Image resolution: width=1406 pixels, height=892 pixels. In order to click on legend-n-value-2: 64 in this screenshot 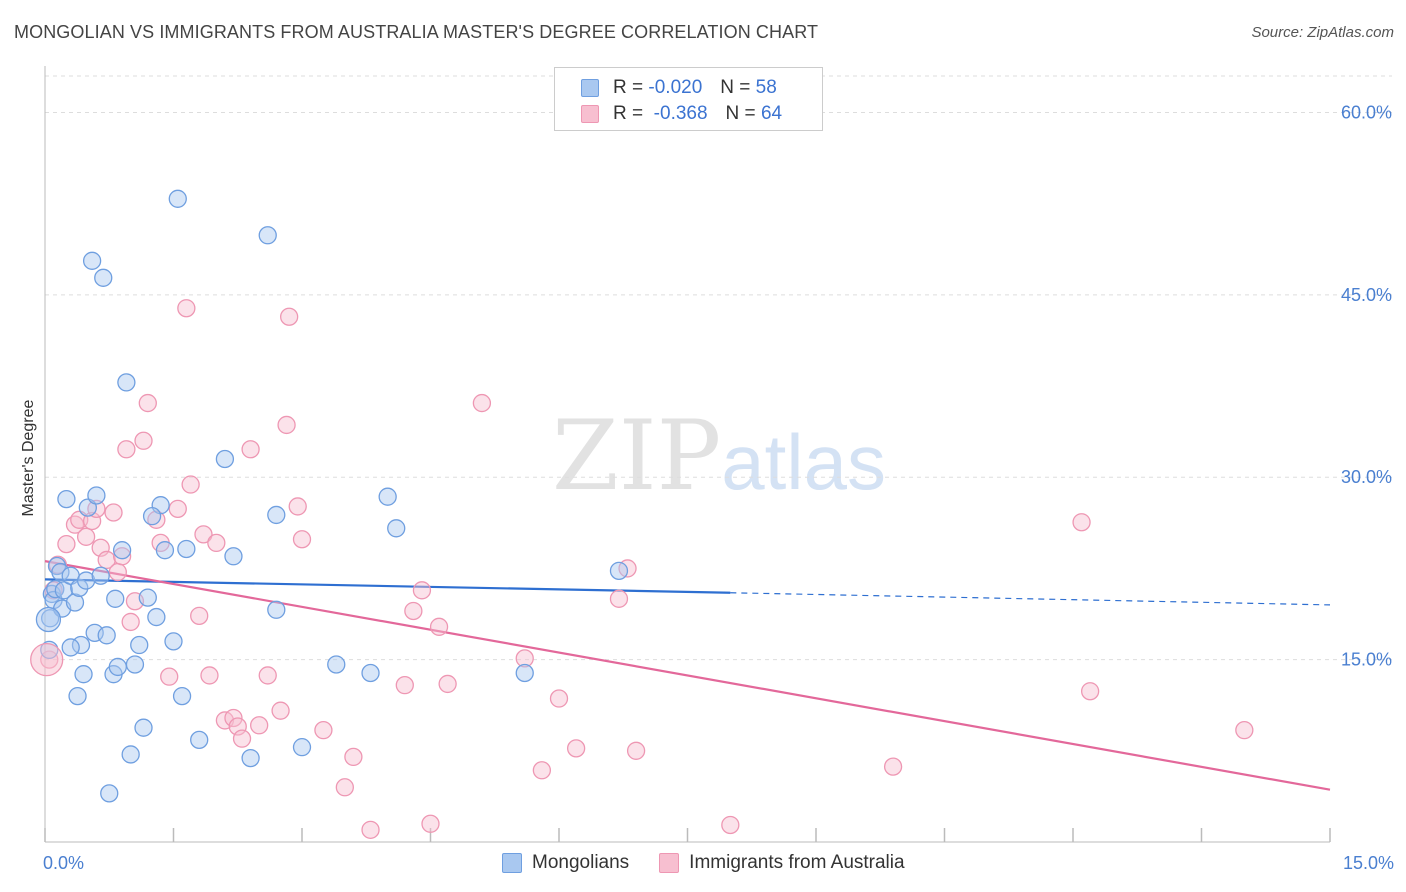, I will do `click(771, 113)`.